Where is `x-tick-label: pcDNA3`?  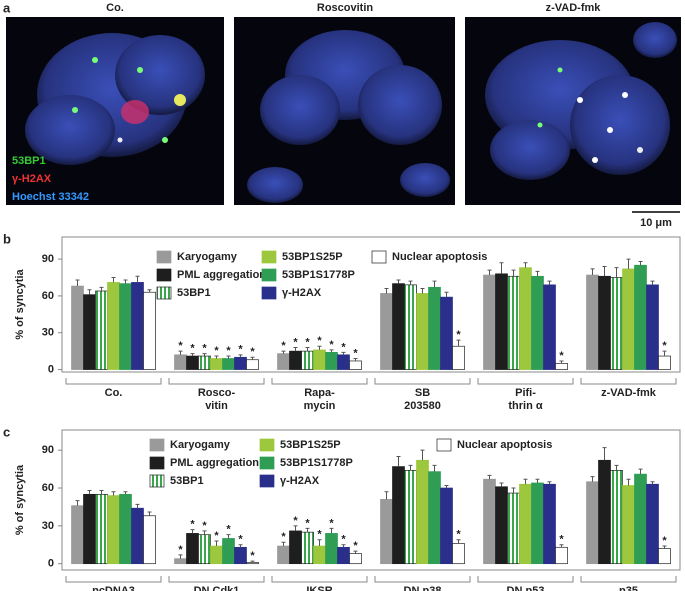
x-tick-label: pcDNA3 is located at coordinates (113, 588).